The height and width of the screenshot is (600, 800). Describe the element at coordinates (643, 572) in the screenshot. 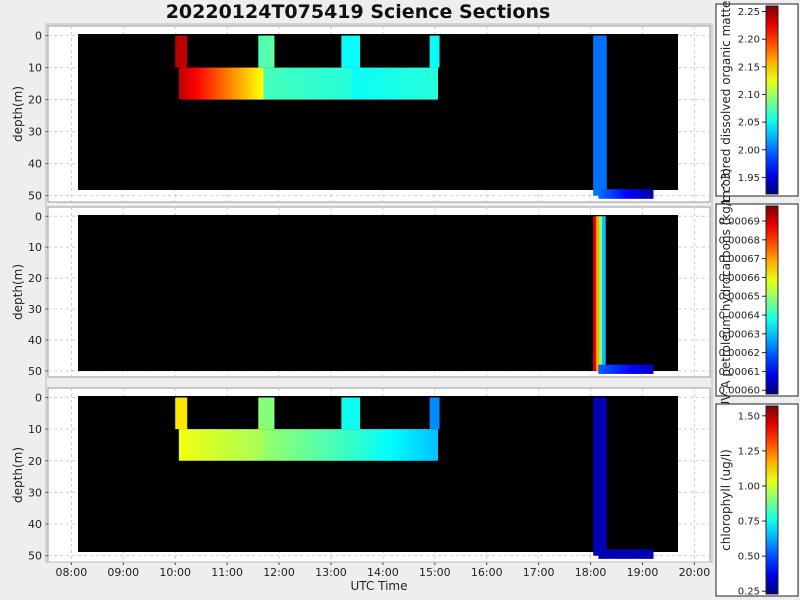

I see `x-tick-label: 19:00` at that location.